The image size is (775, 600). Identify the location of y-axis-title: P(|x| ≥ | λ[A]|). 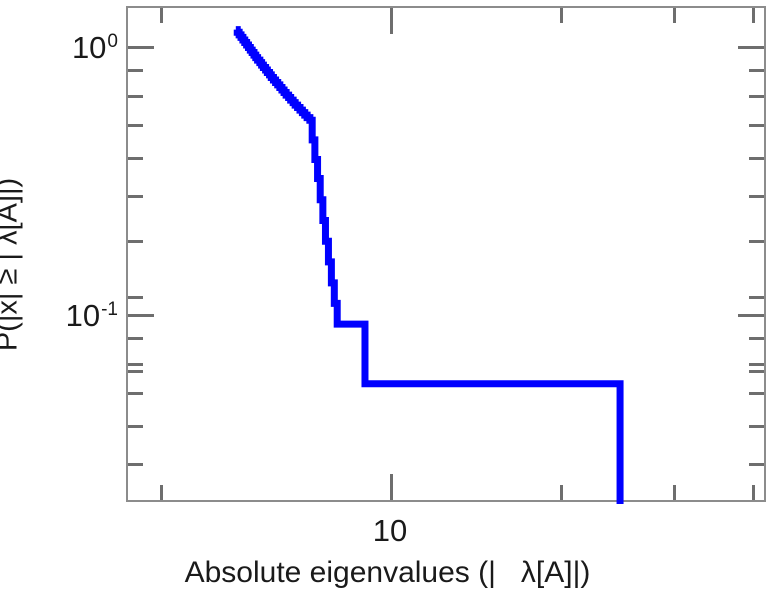
(12, 264).